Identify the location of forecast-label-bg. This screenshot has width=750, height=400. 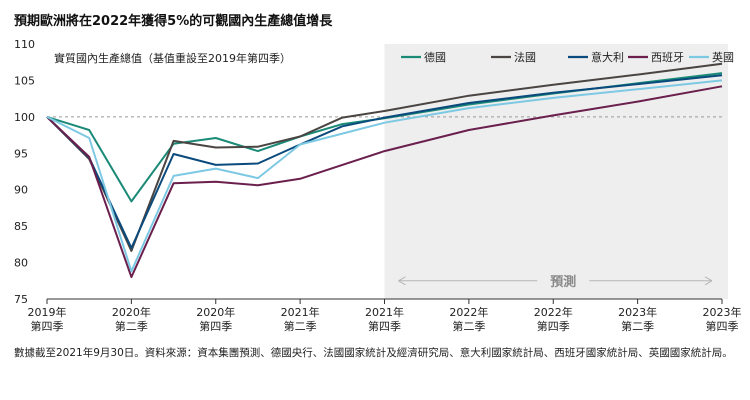
(563, 280).